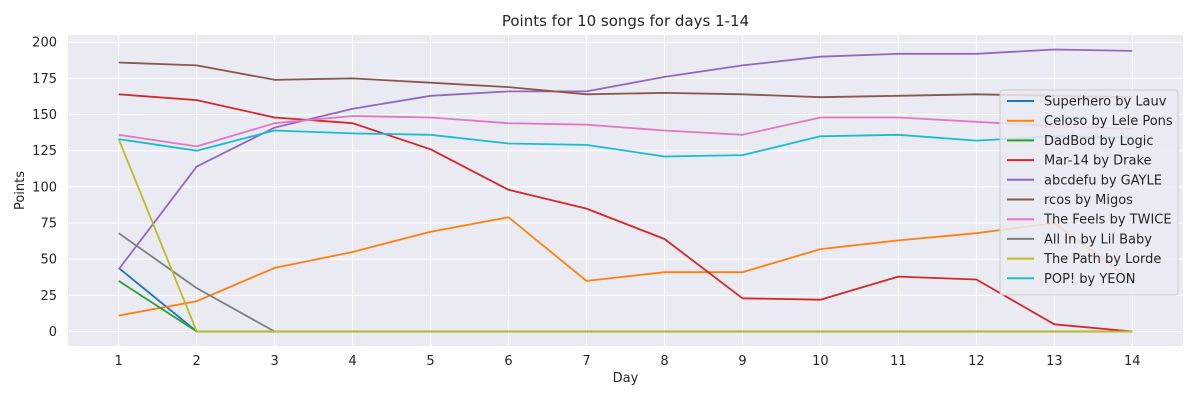 This screenshot has height=404, width=1200. What do you see at coordinates (119, 361) in the screenshot?
I see `x-tick-label: 1` at bounding box center [119, 361].